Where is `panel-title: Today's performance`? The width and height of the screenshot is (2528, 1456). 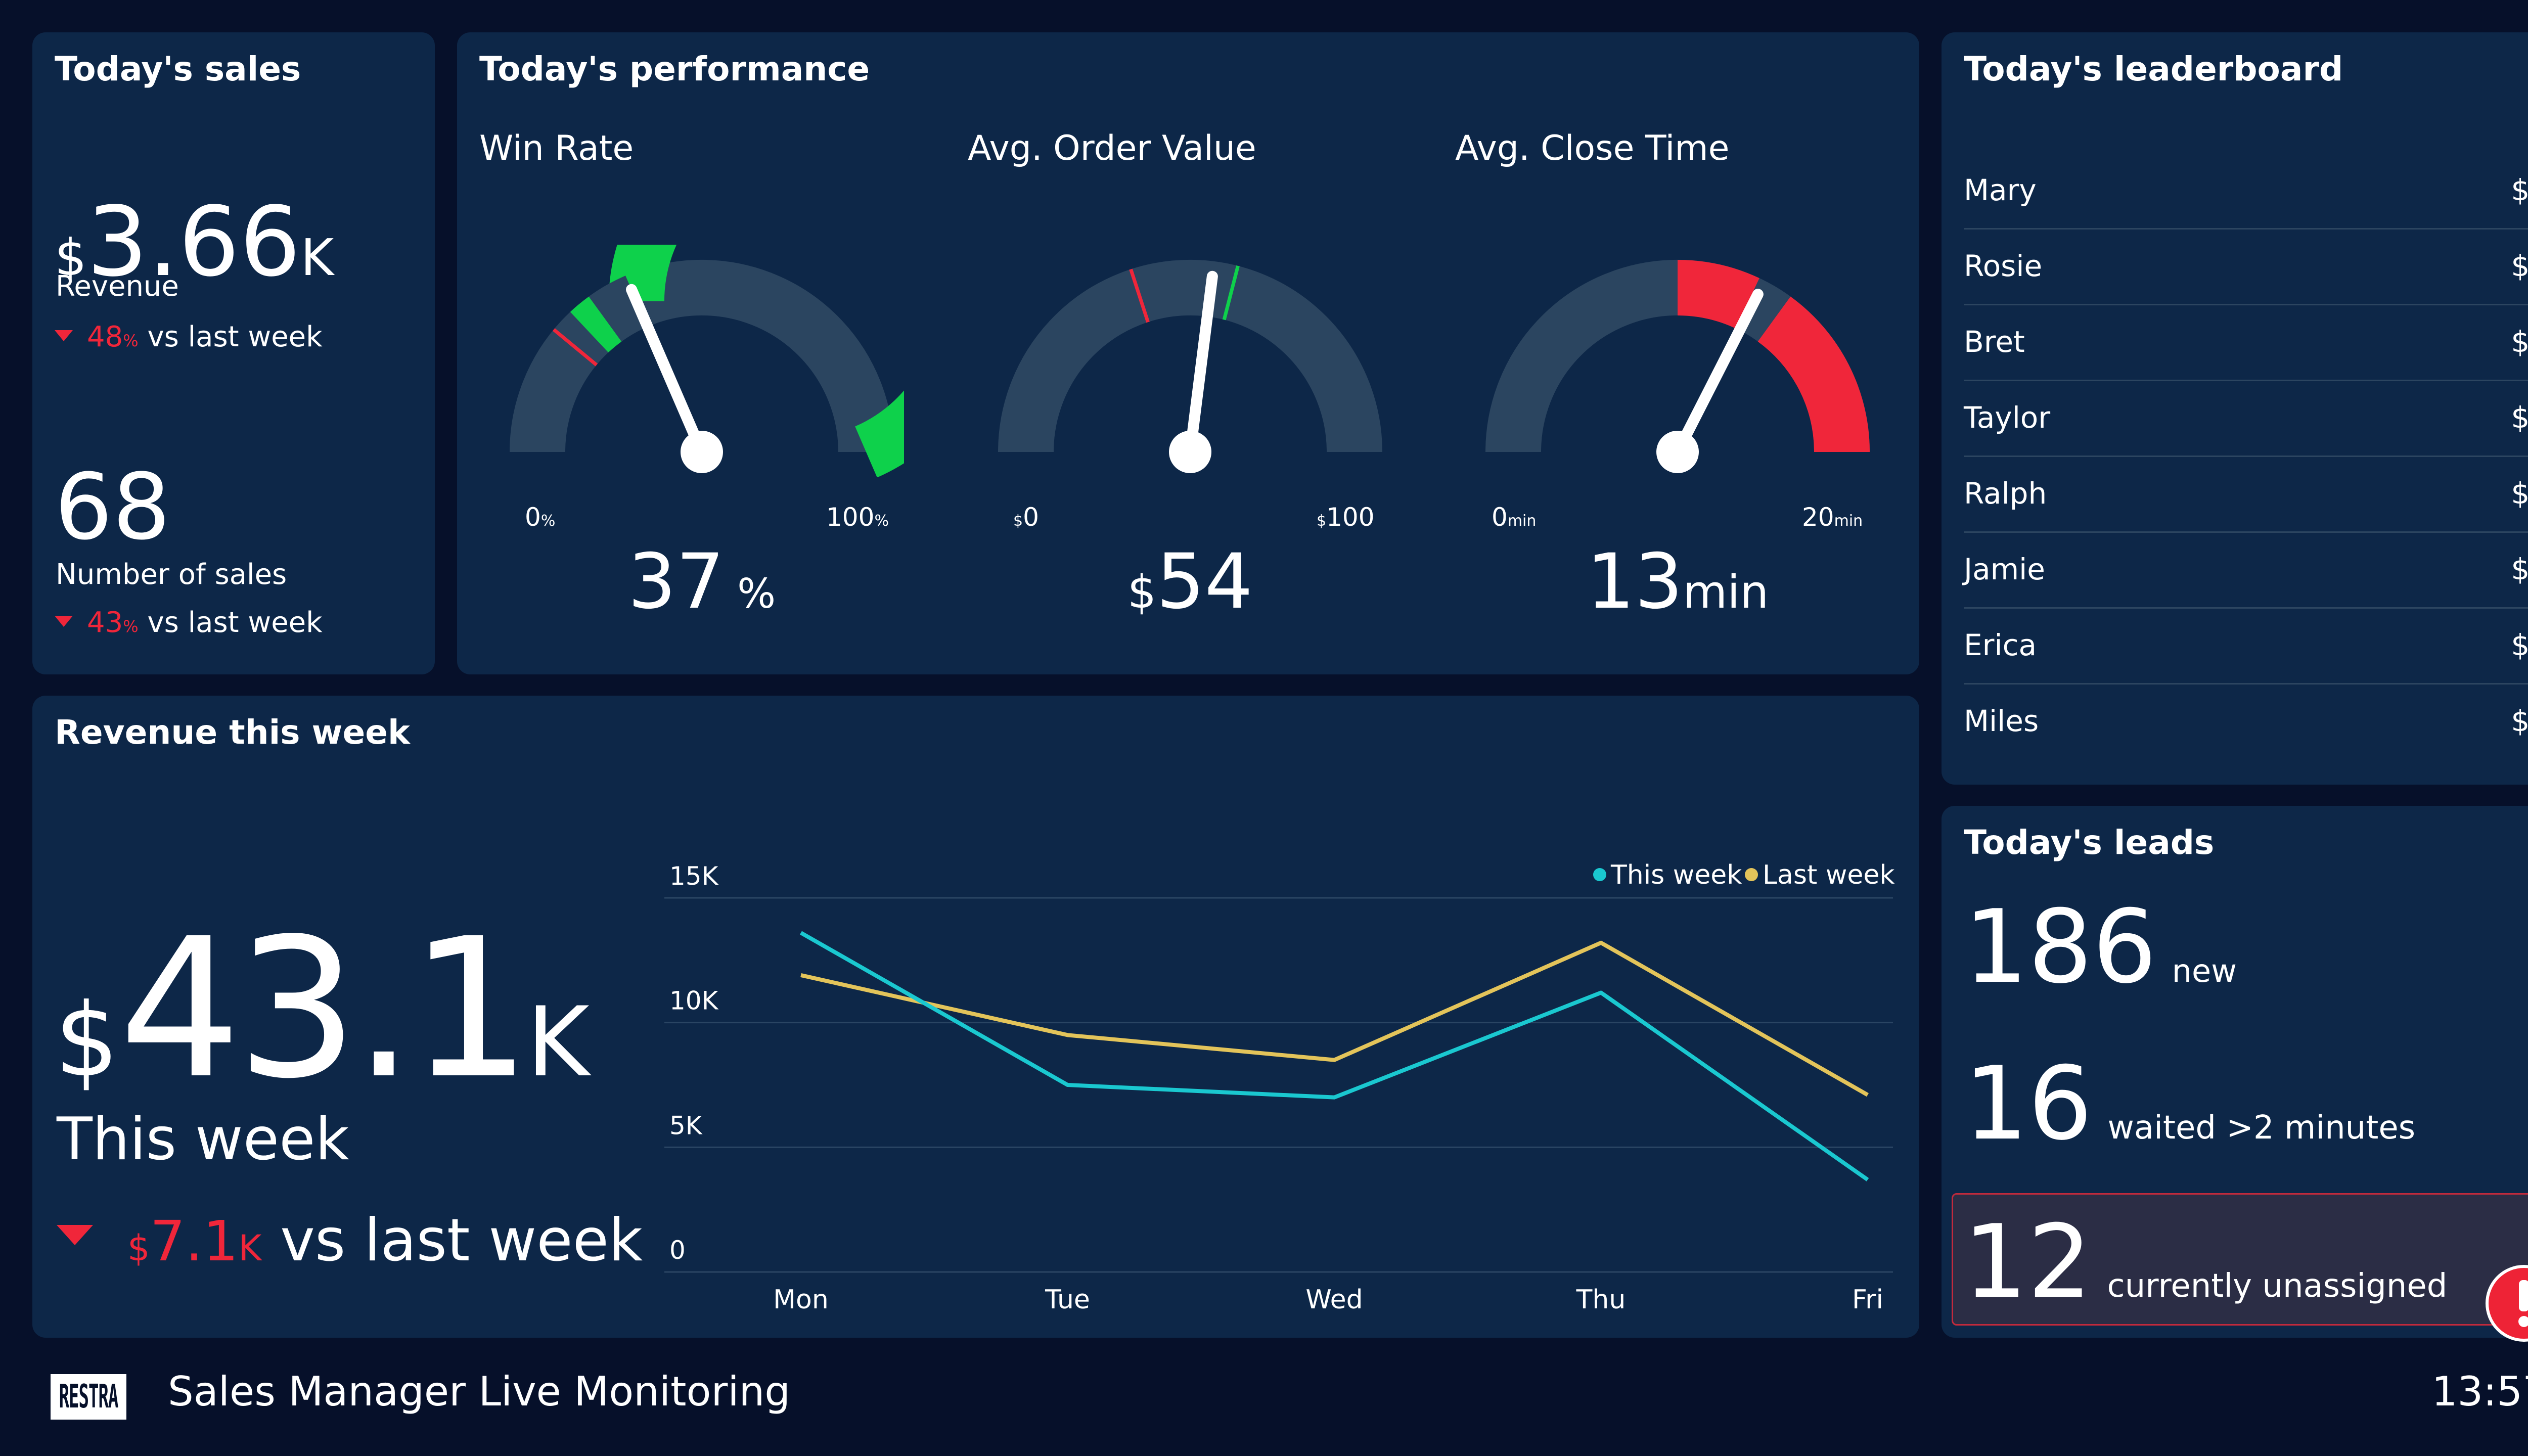
panel-title: Today's performance is located at coordinates (675, 69).